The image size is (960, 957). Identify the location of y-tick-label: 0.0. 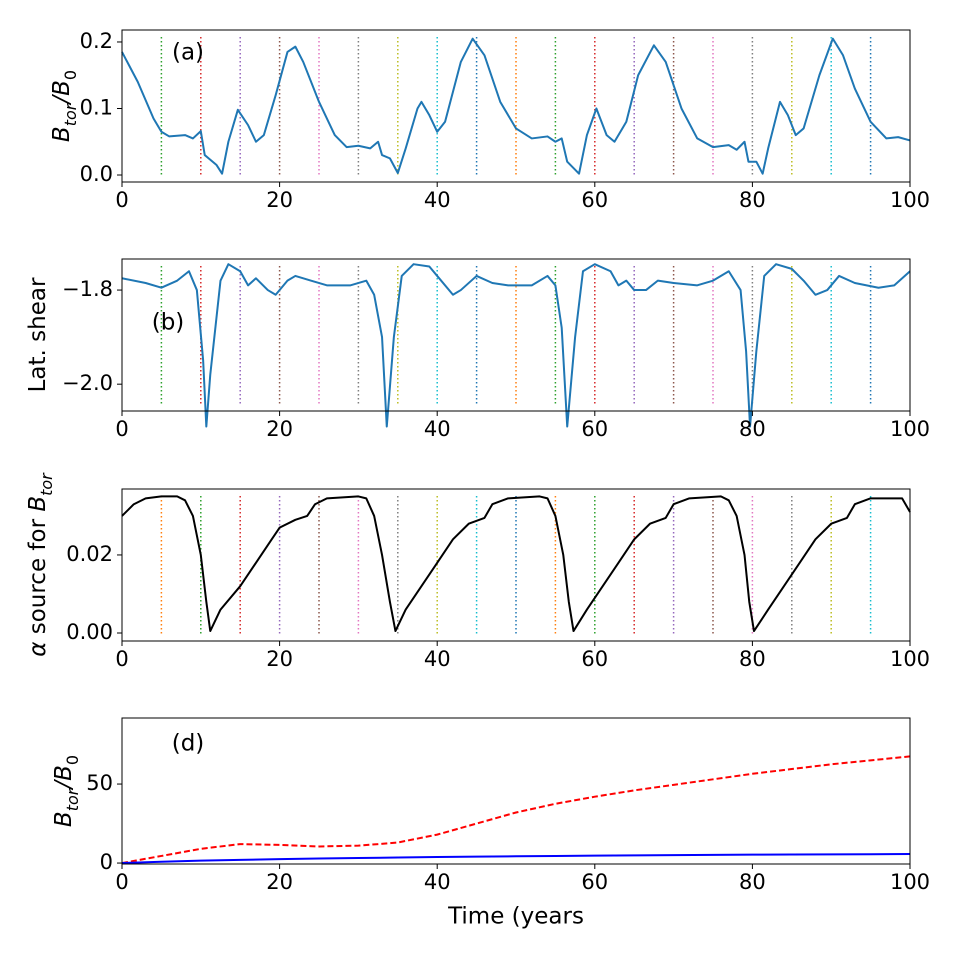
(96, 174).